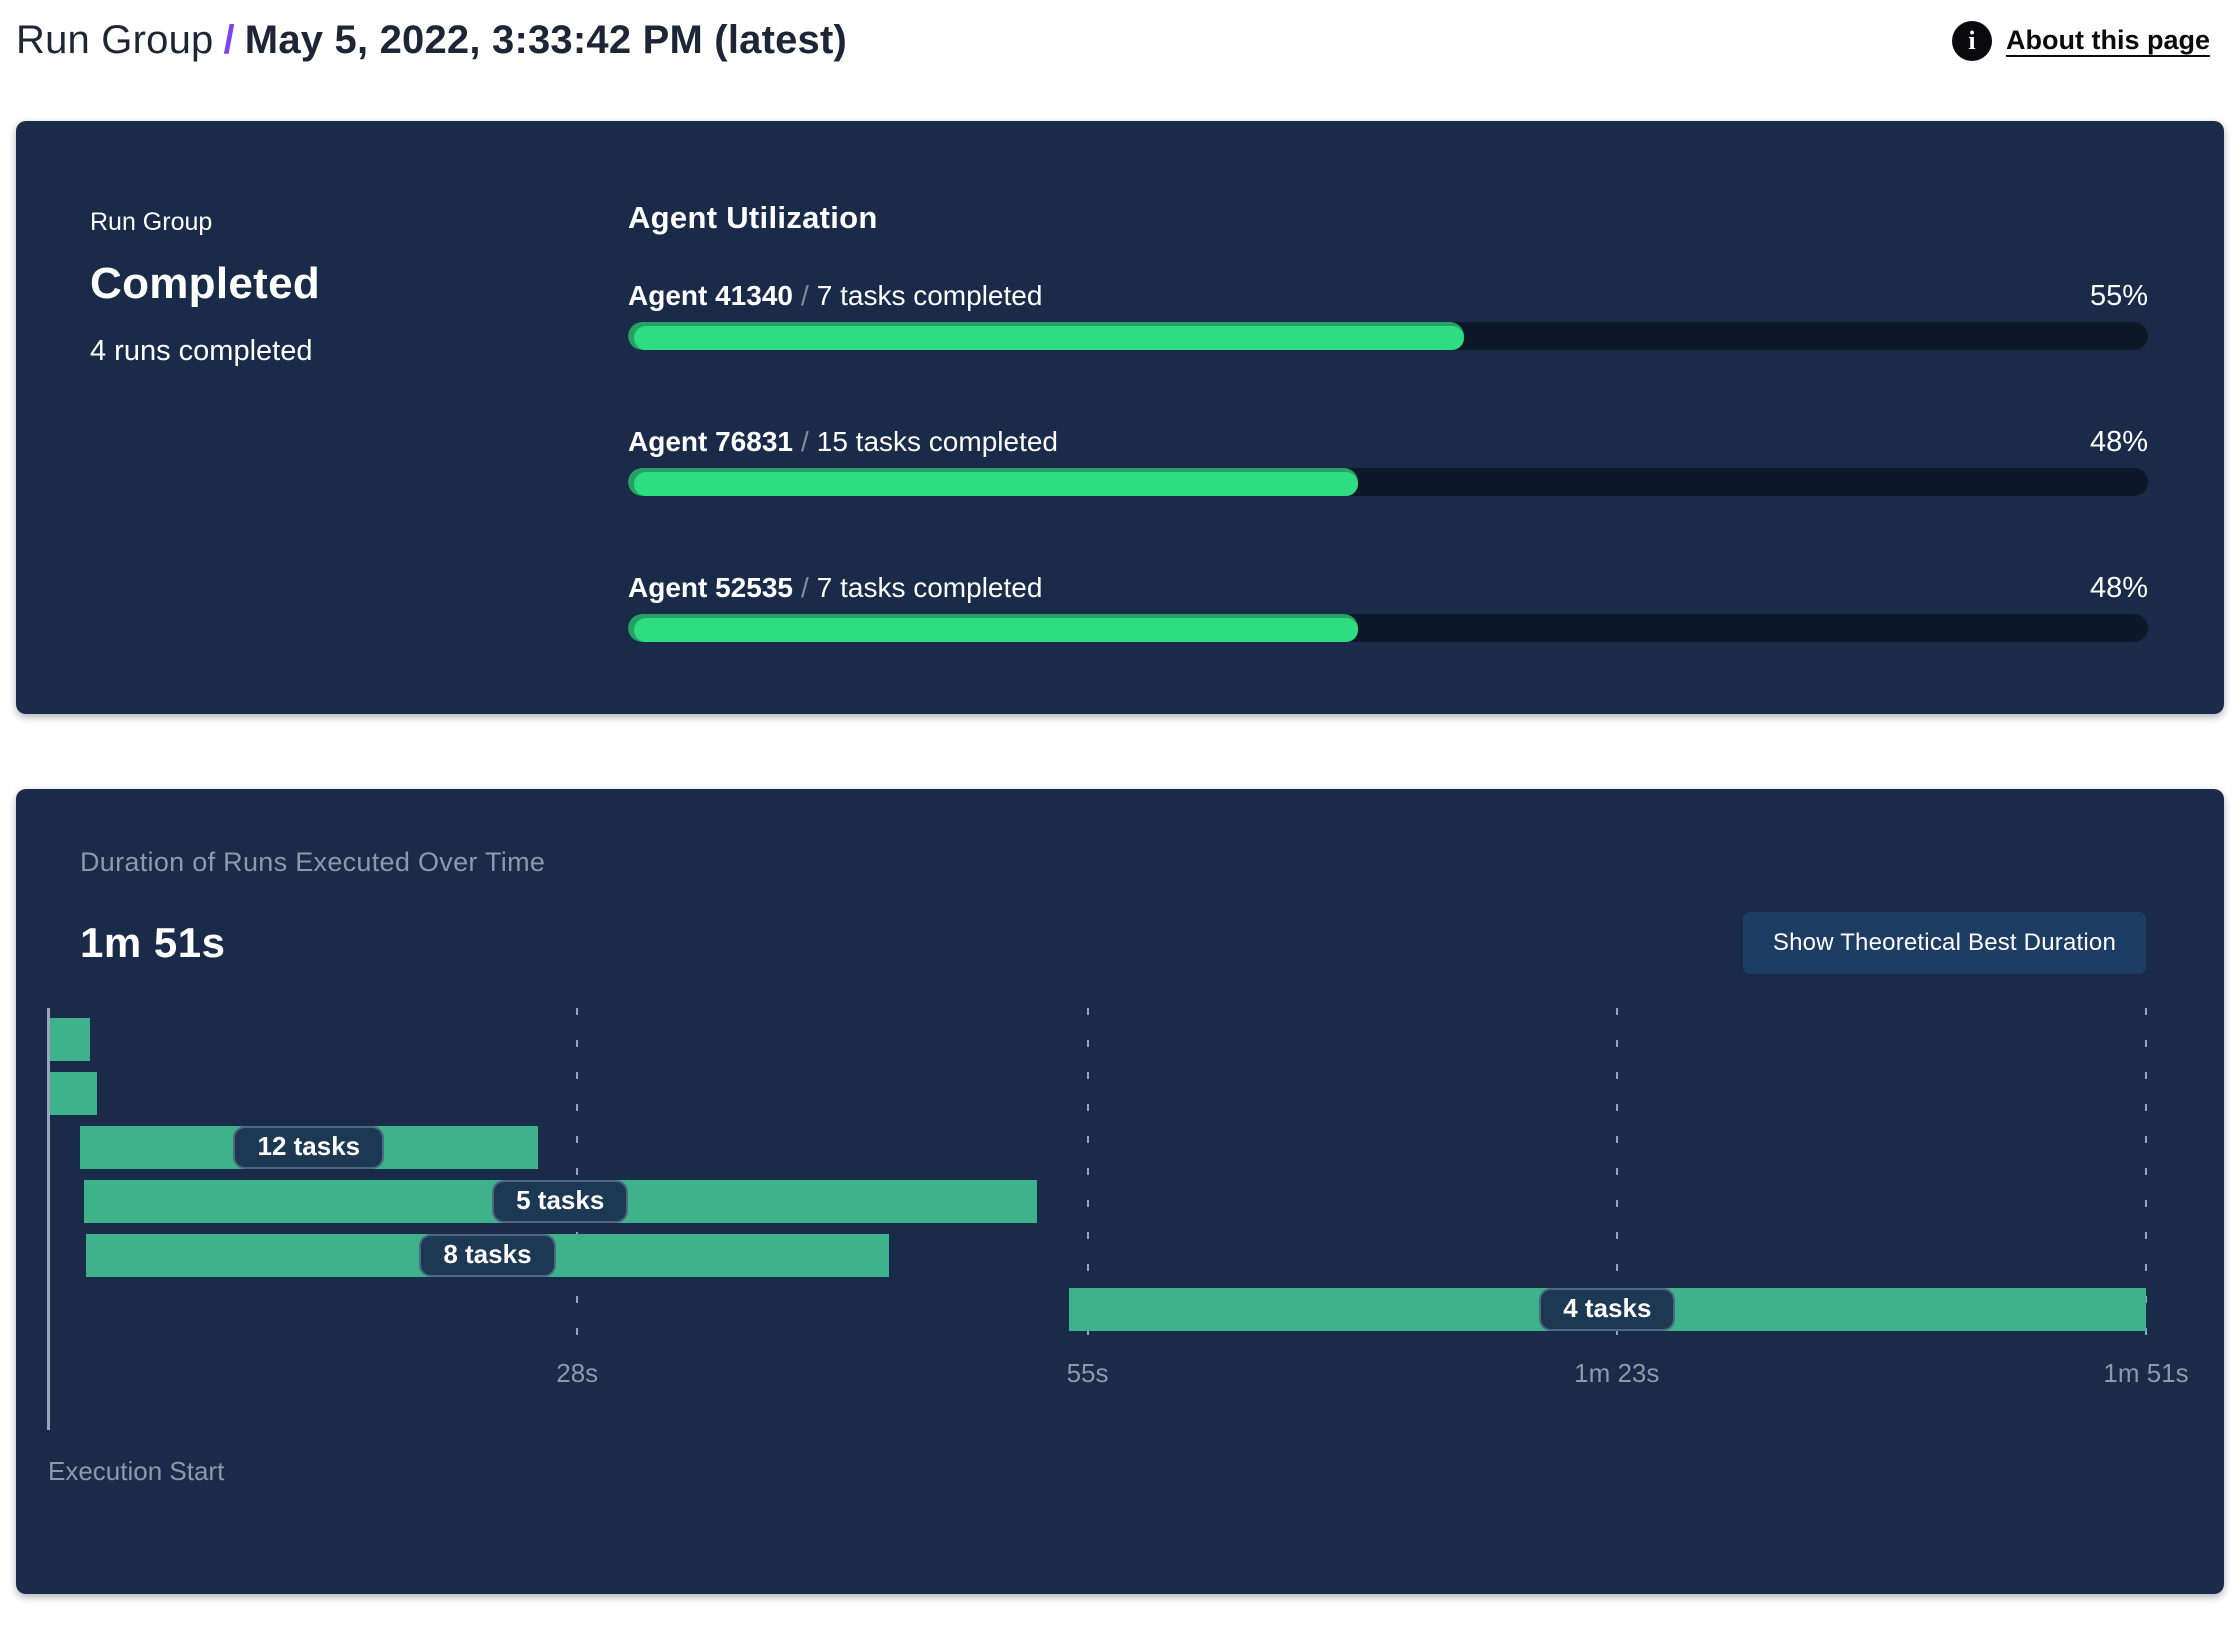  What do you see at coordinates (2118, 296) in the screenshot?
I see `agent-utilization-percent: 55%` at bounding box center [2118, 296].